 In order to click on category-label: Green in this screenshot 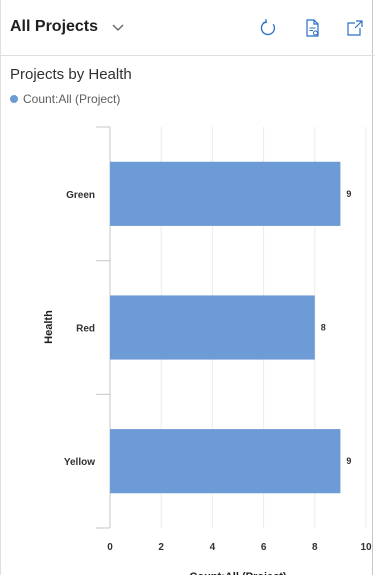, I will do `click(80, 195)`.